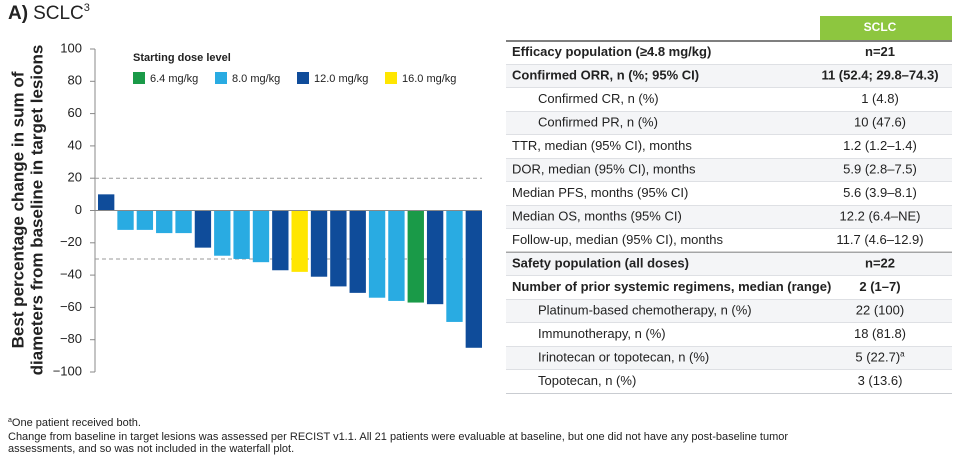 The height and width of the screenshot is (460, 960). Describe the element at coordinates (623, 357) in the screenshot. I see `table-label: Irinotecan or topotecan, n (%)` at that location.